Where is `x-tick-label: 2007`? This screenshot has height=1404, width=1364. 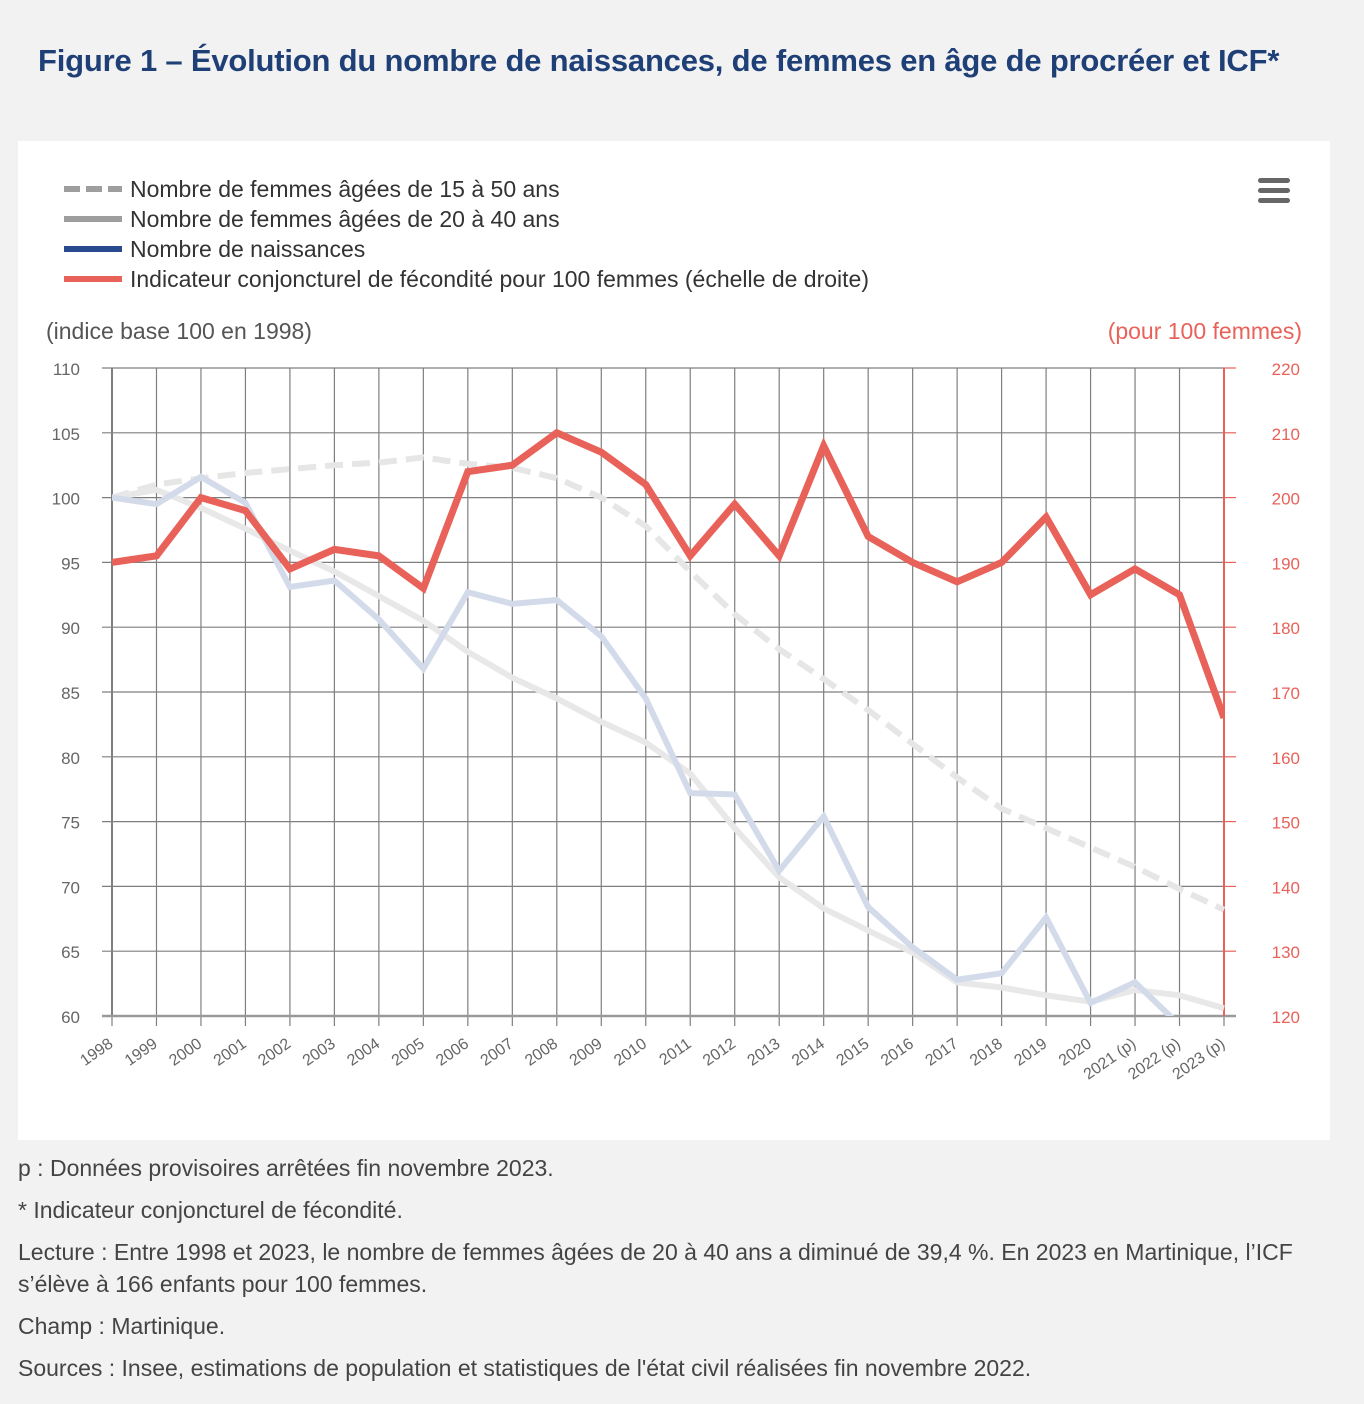
x-tick-label: 2007 is located at coordinates (497, 1052).